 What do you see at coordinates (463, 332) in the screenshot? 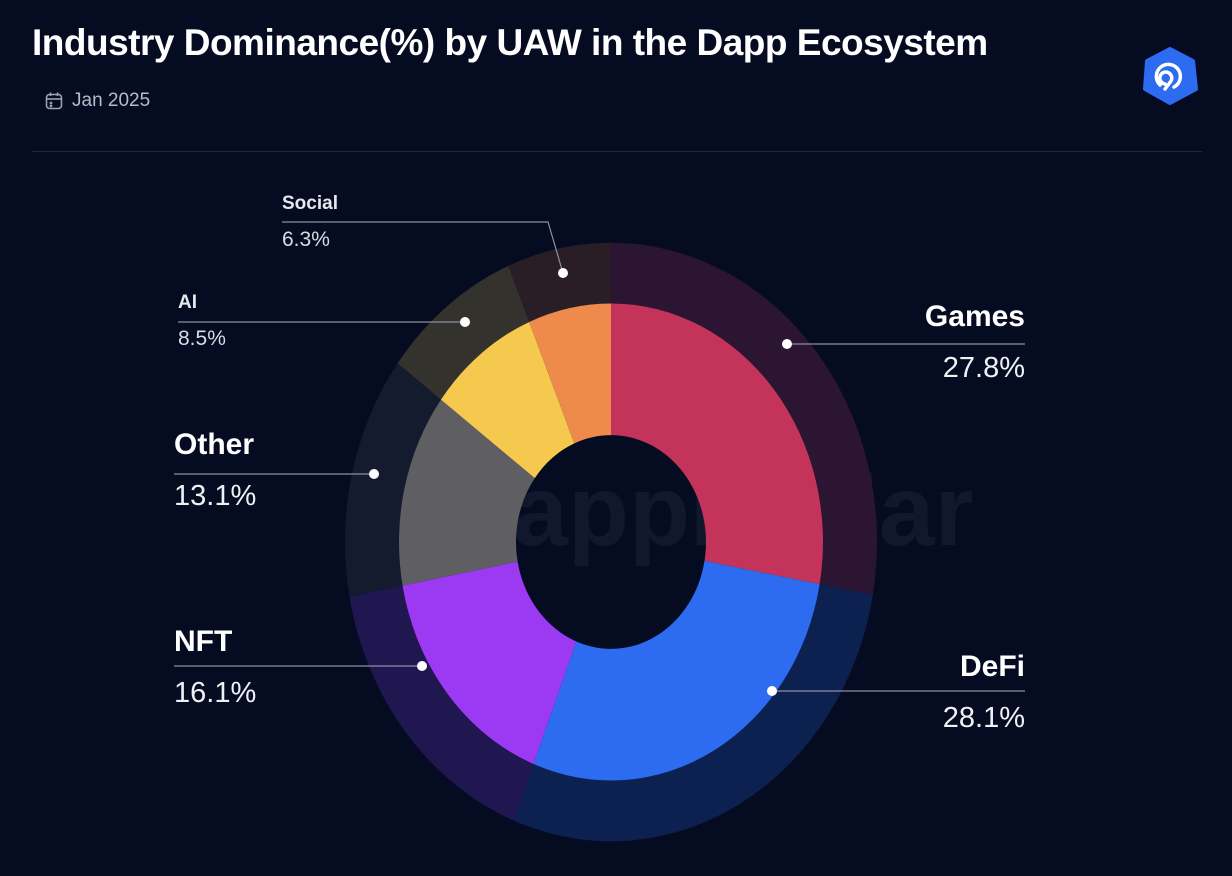
I see `outer-ring-ai` at bounding box center [463, 332].